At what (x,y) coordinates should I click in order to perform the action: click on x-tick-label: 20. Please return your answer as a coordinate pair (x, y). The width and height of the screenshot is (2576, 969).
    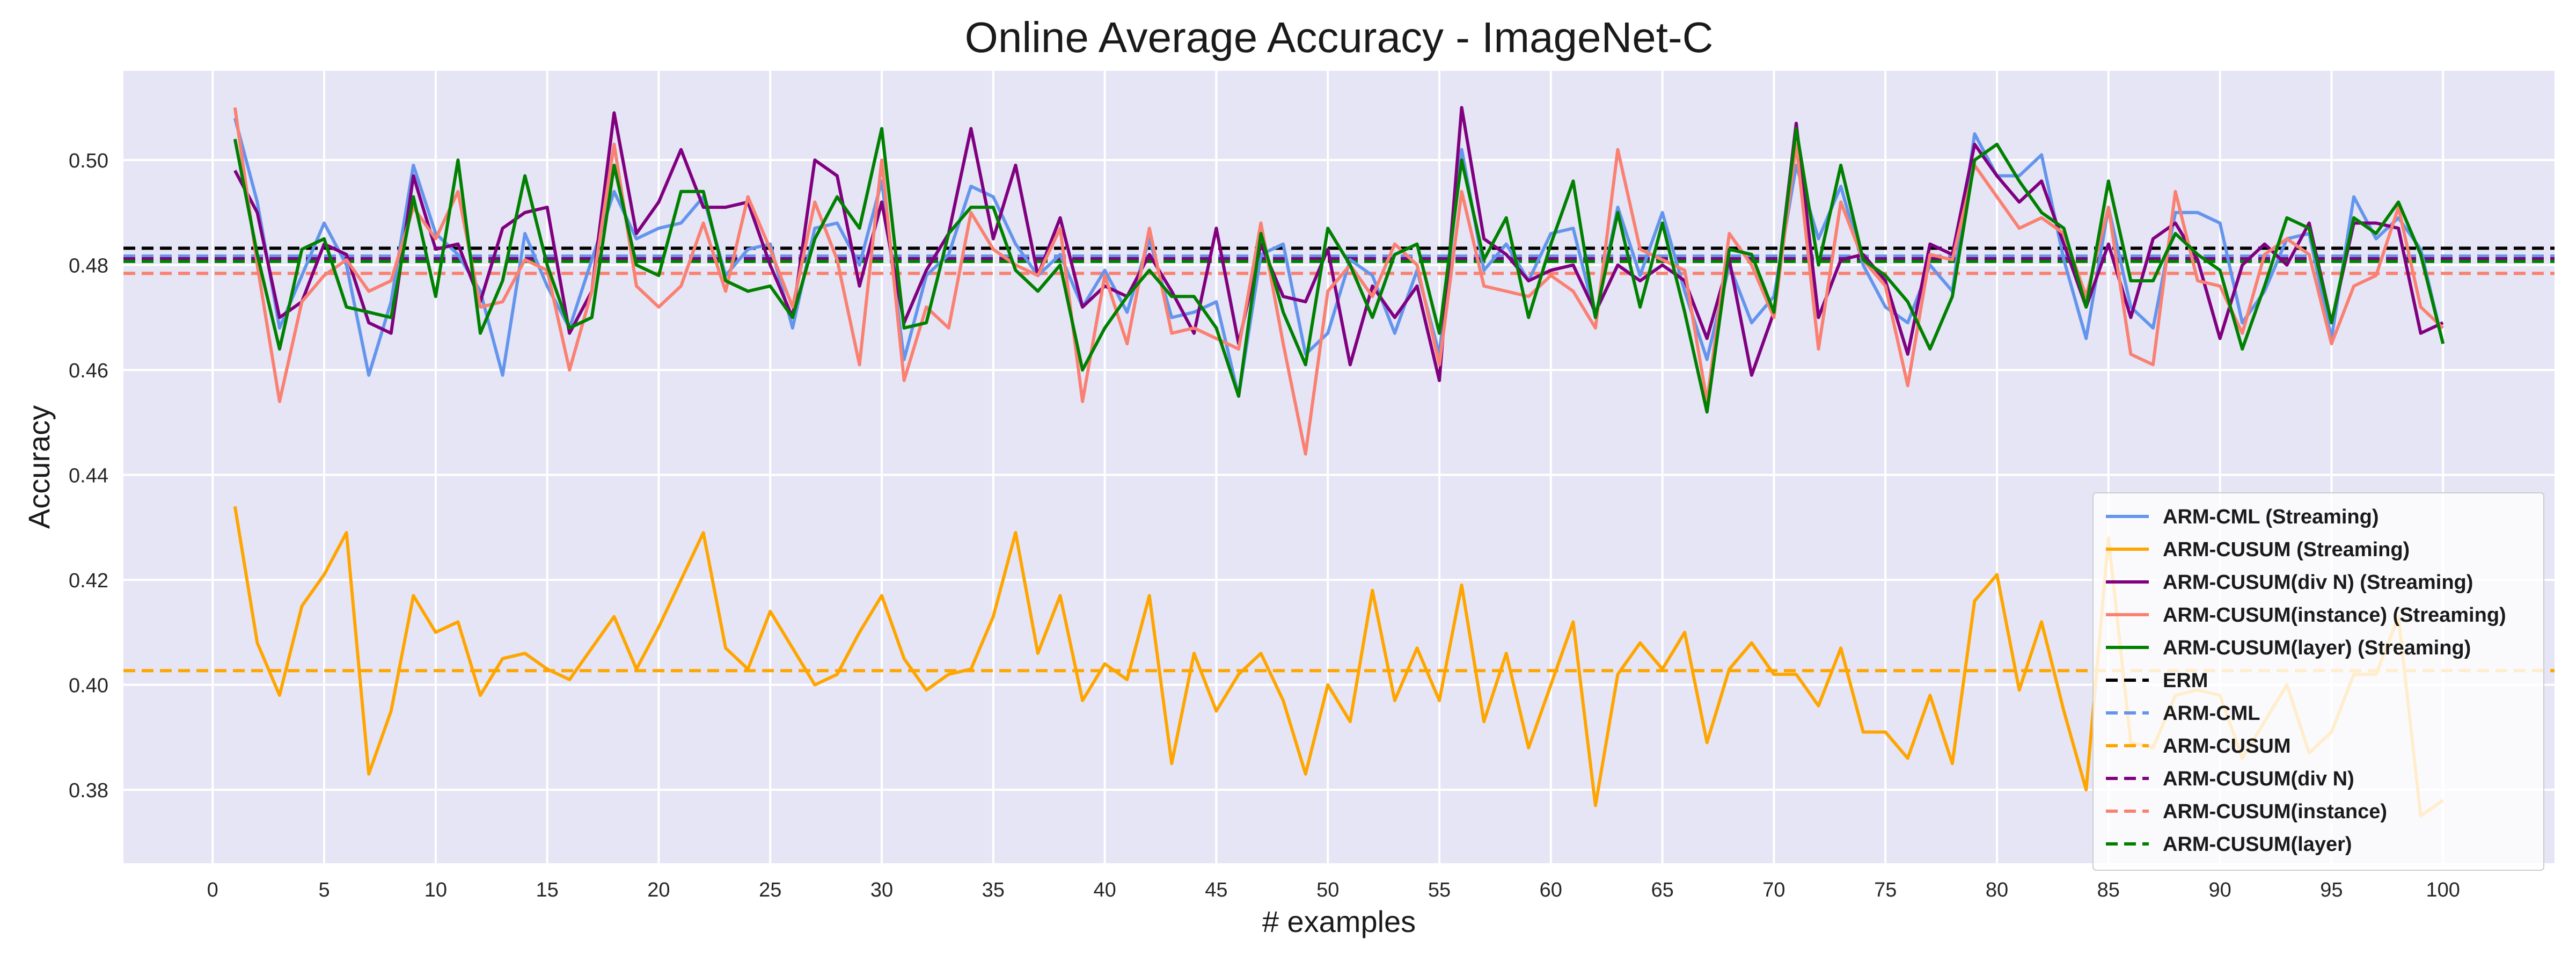
    Looking at the image, I should click on (658, 890).